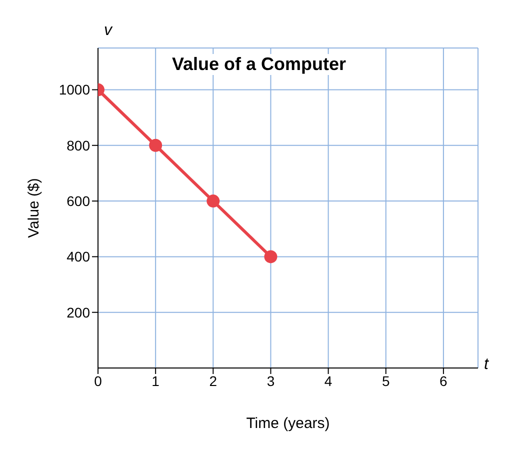 The width and height of the screenshot is (519, 467). Describe the element at coordinates (270, 380) in the screenshot. I see `x-tick-label: 3` at that location.